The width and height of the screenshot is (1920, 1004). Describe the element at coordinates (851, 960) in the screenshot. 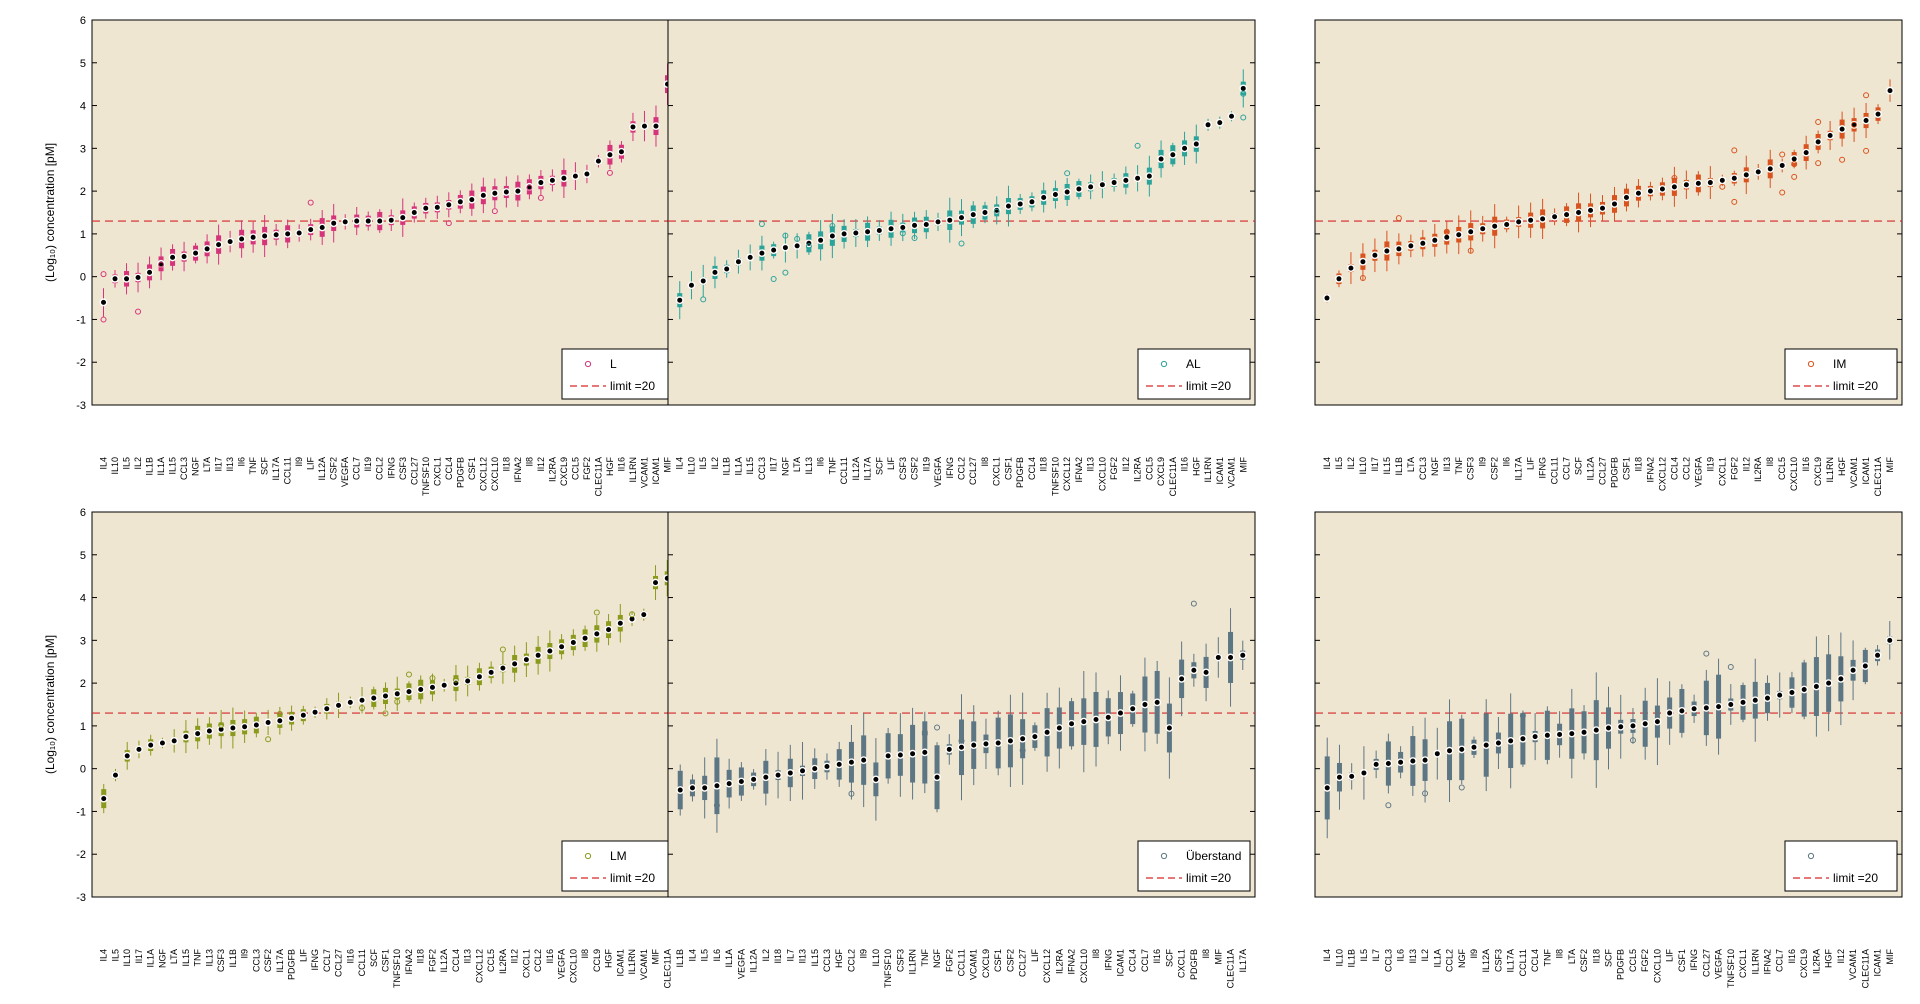

I see `x-tick-label: CCL2` at that location.